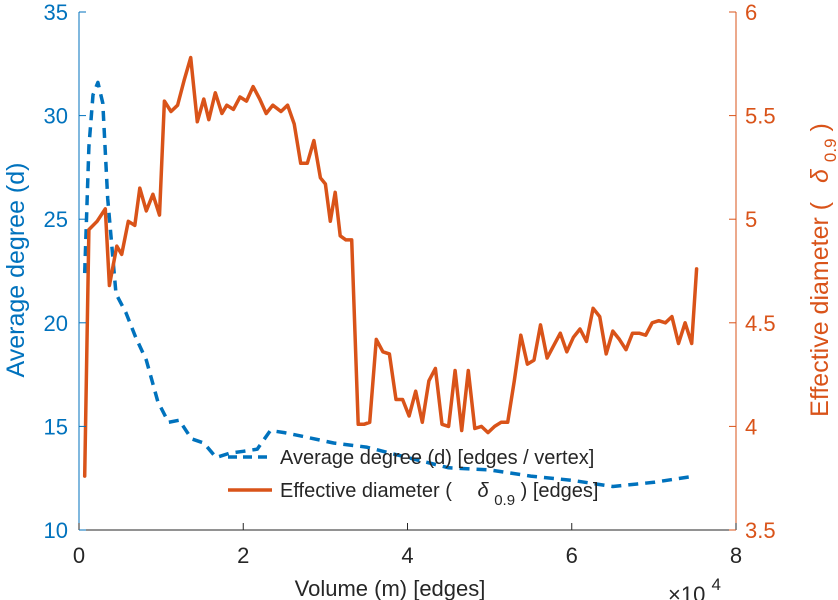  I want to click on legend-label-suffix: ) [edges], so click(560, 491).